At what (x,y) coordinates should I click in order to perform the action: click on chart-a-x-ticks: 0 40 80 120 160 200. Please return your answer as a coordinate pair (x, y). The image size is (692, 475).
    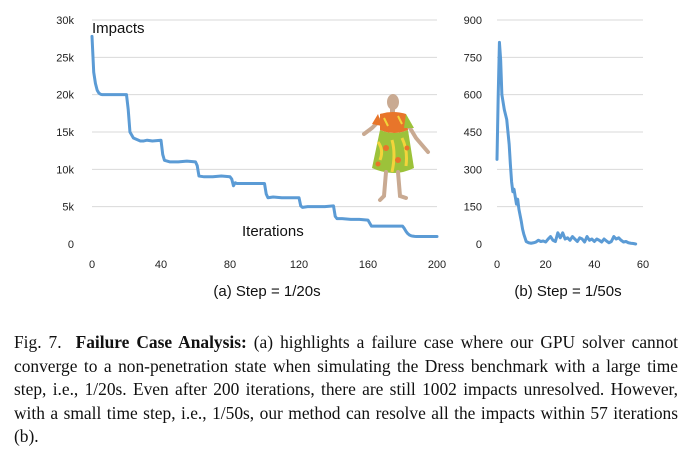
    Looking at the image, I should click on (267, 265).